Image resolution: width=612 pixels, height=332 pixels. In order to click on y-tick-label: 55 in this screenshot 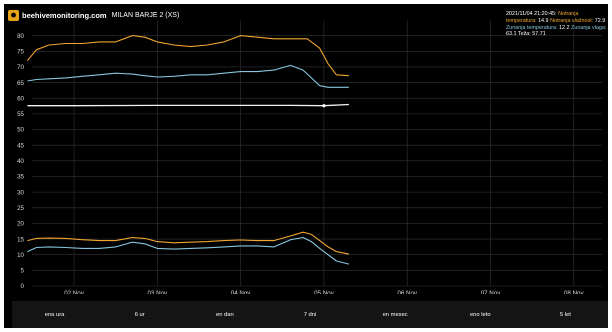, I will do `click(20, 114)`.